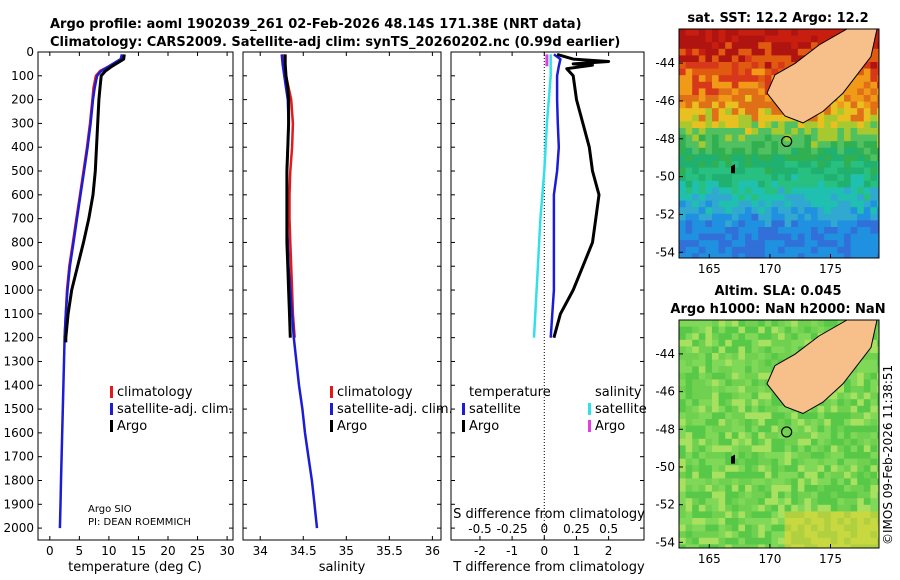  Describe the element at coordinates (111, 392) in the screenshot. I see `legend-swatch-climatology` at that location.